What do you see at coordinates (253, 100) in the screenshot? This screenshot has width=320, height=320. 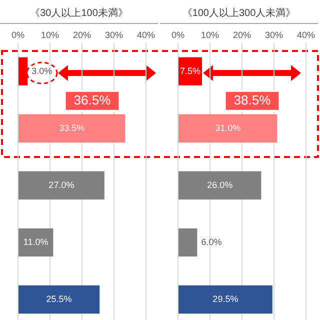 I see `annotation: 38.5%` at bounding box center [253, 100].